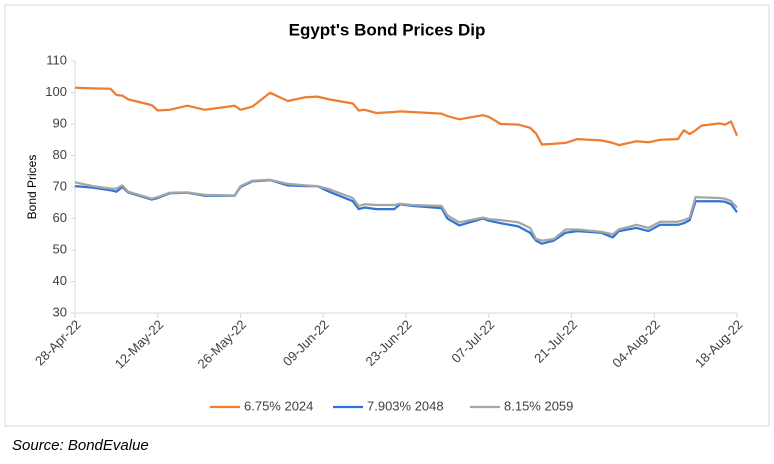  Describe the element at coordinates (538, 405) in the screenshot. I see `legend-label: 8.15% 2059` at that location.